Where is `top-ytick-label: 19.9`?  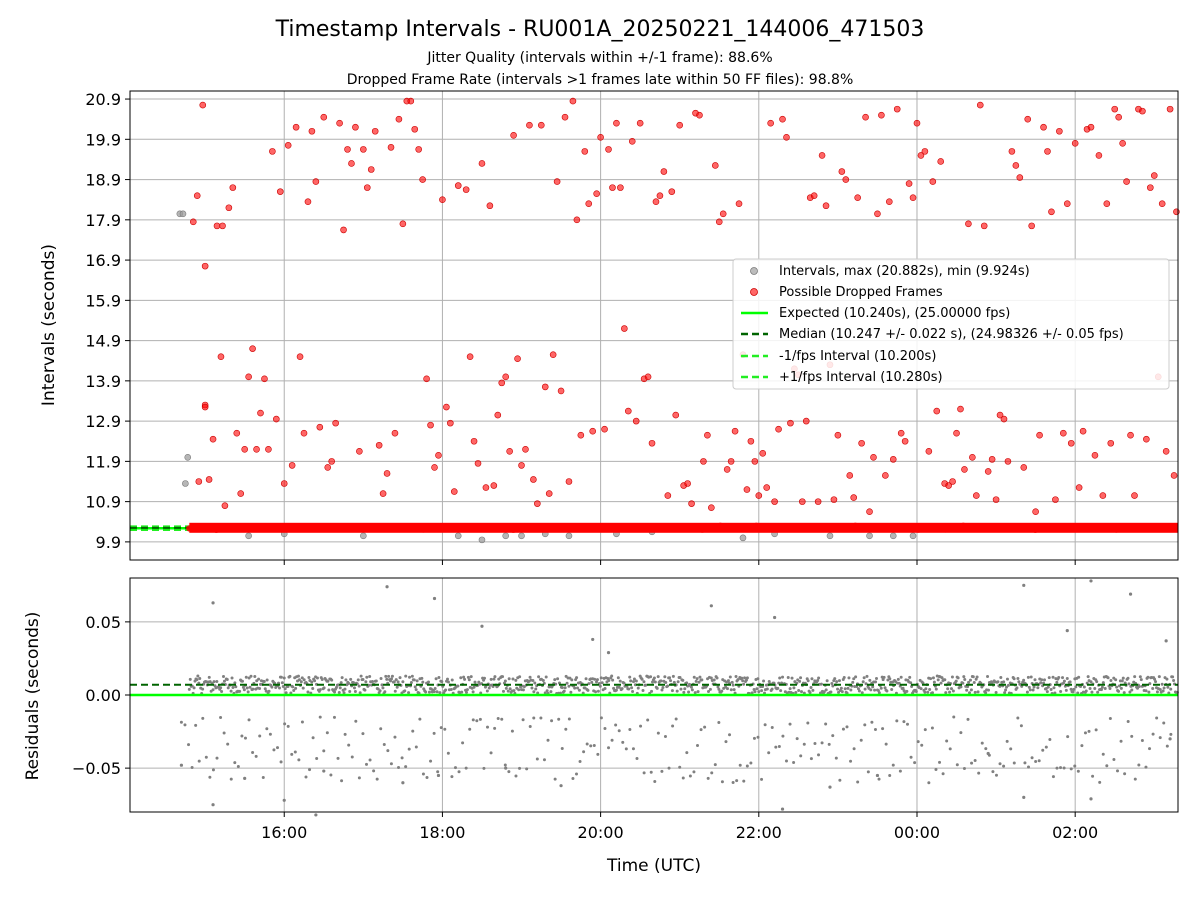
top-ytick-label: 19.9 is located at coordinates (103, 139).